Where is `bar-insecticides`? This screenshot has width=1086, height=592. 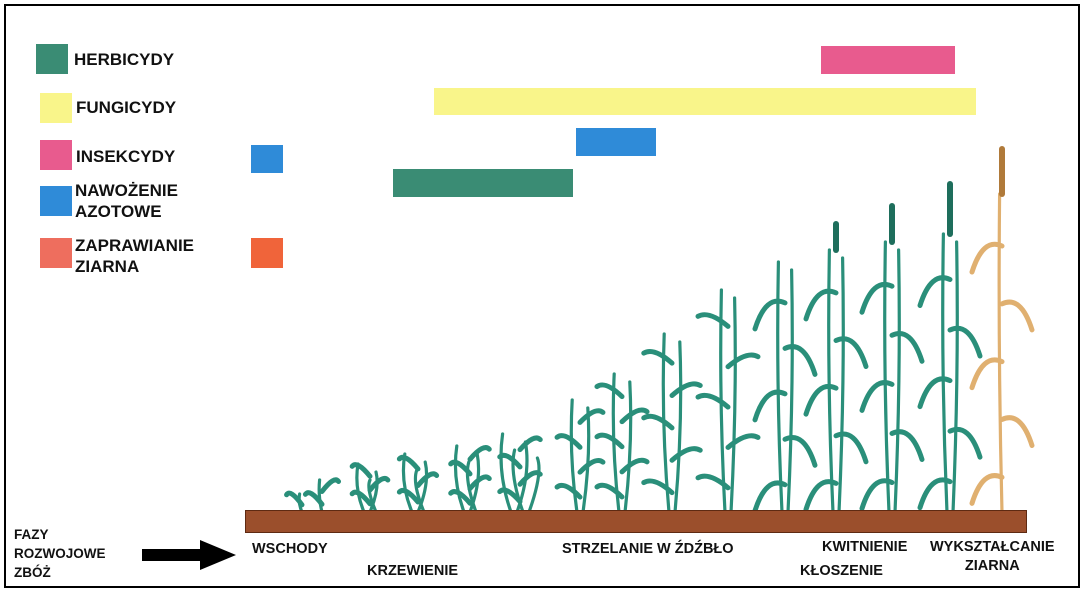
bar-insecticides is located at coordinates (888, 60).